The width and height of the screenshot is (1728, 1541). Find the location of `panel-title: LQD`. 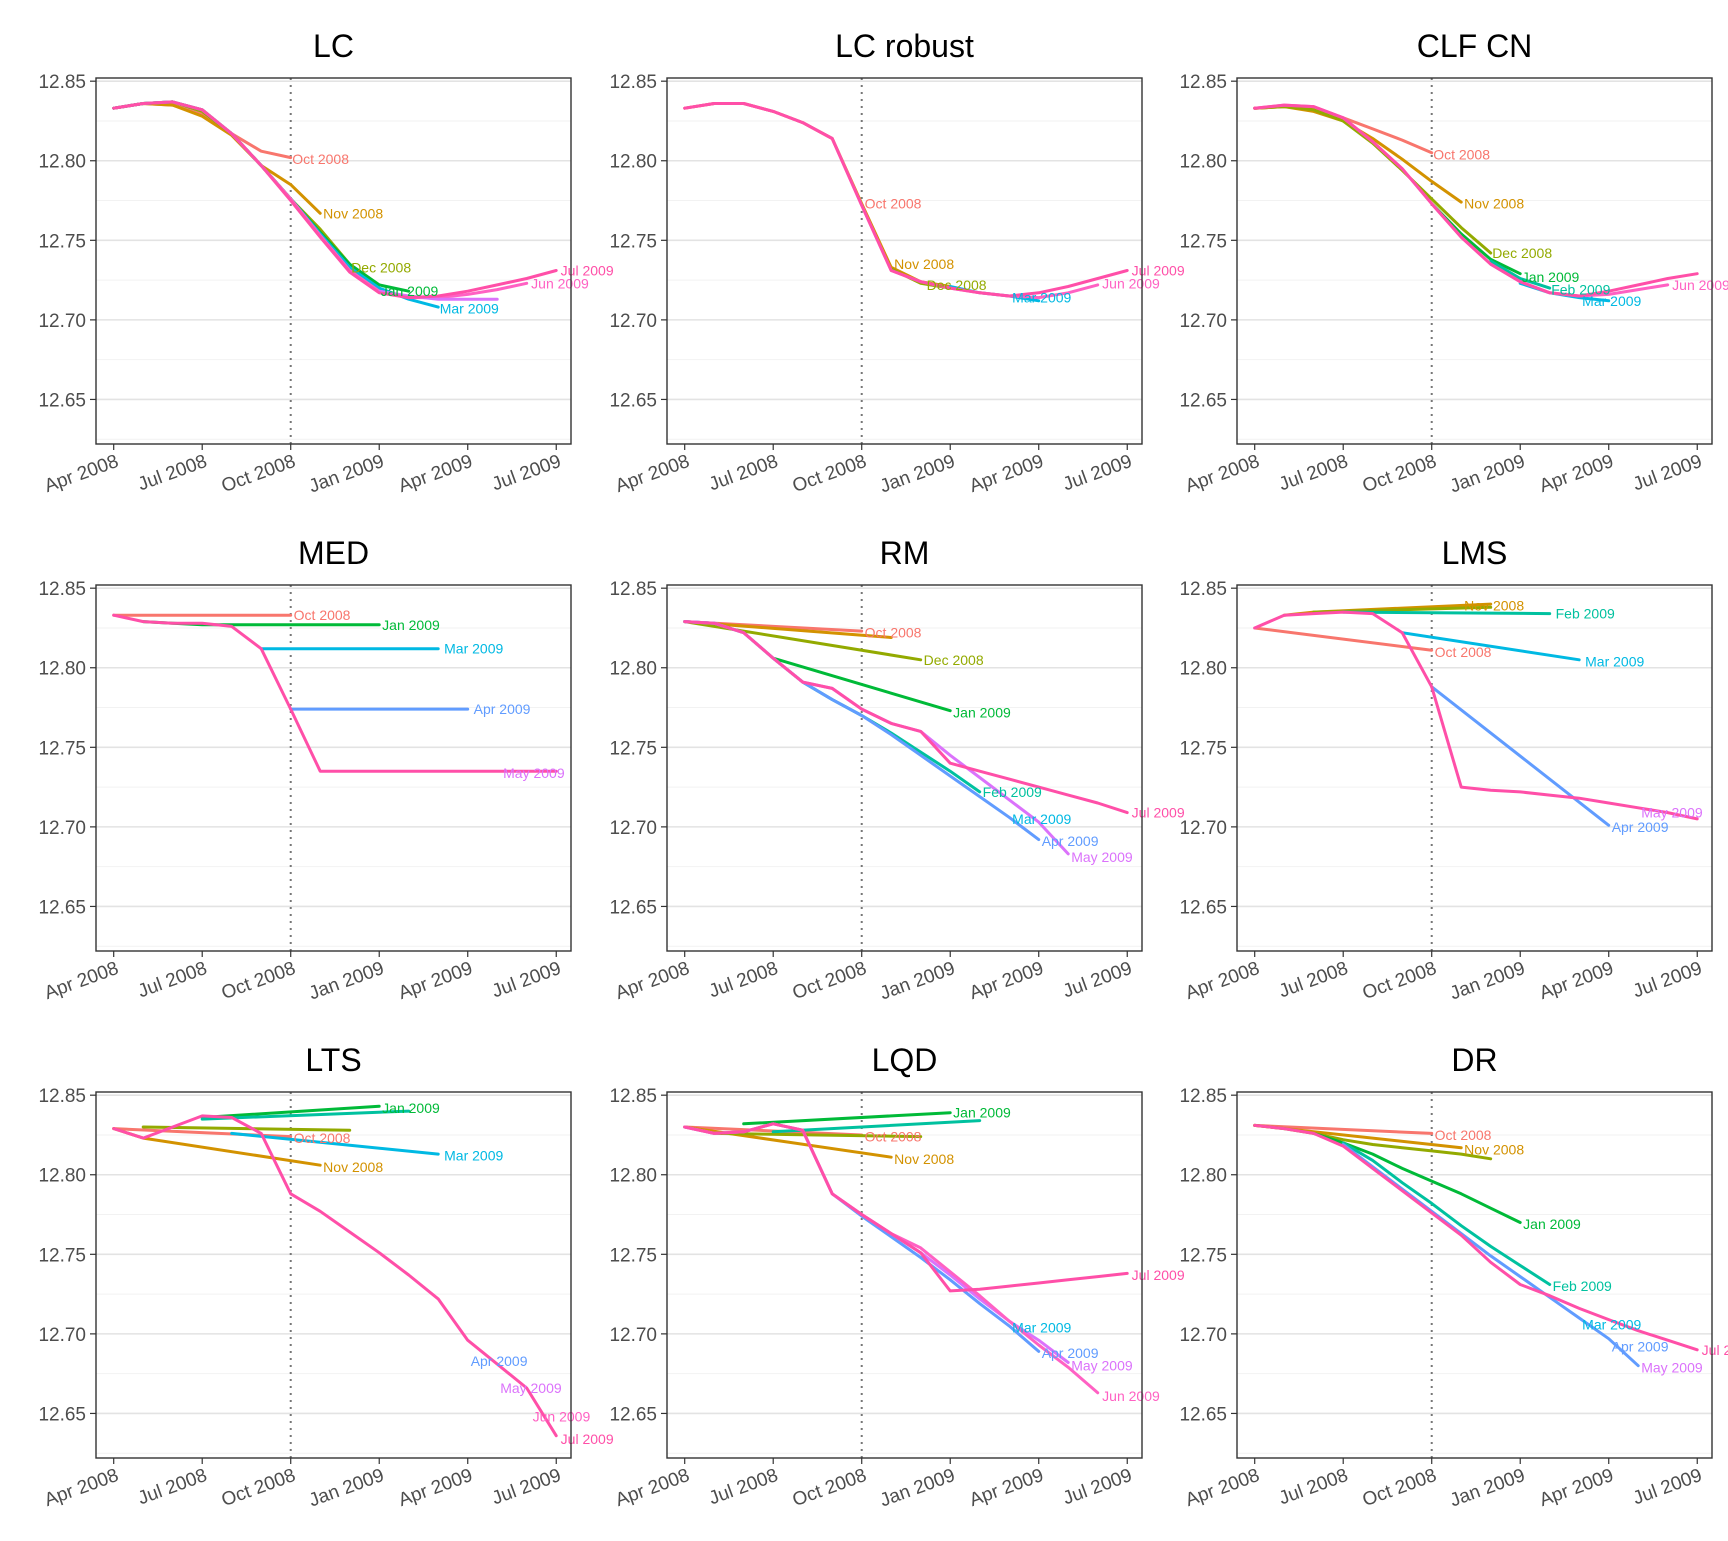

panel-title: LQD is located at coordinates (905, 1060).